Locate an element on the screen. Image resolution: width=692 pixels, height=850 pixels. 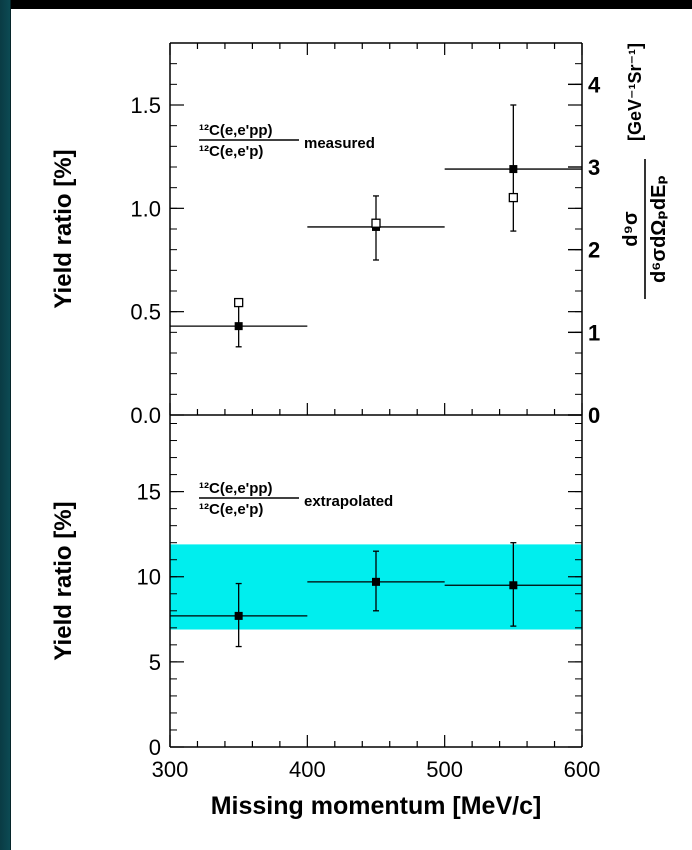
y-tick-label: 15 is located at coordinates (149, 492).